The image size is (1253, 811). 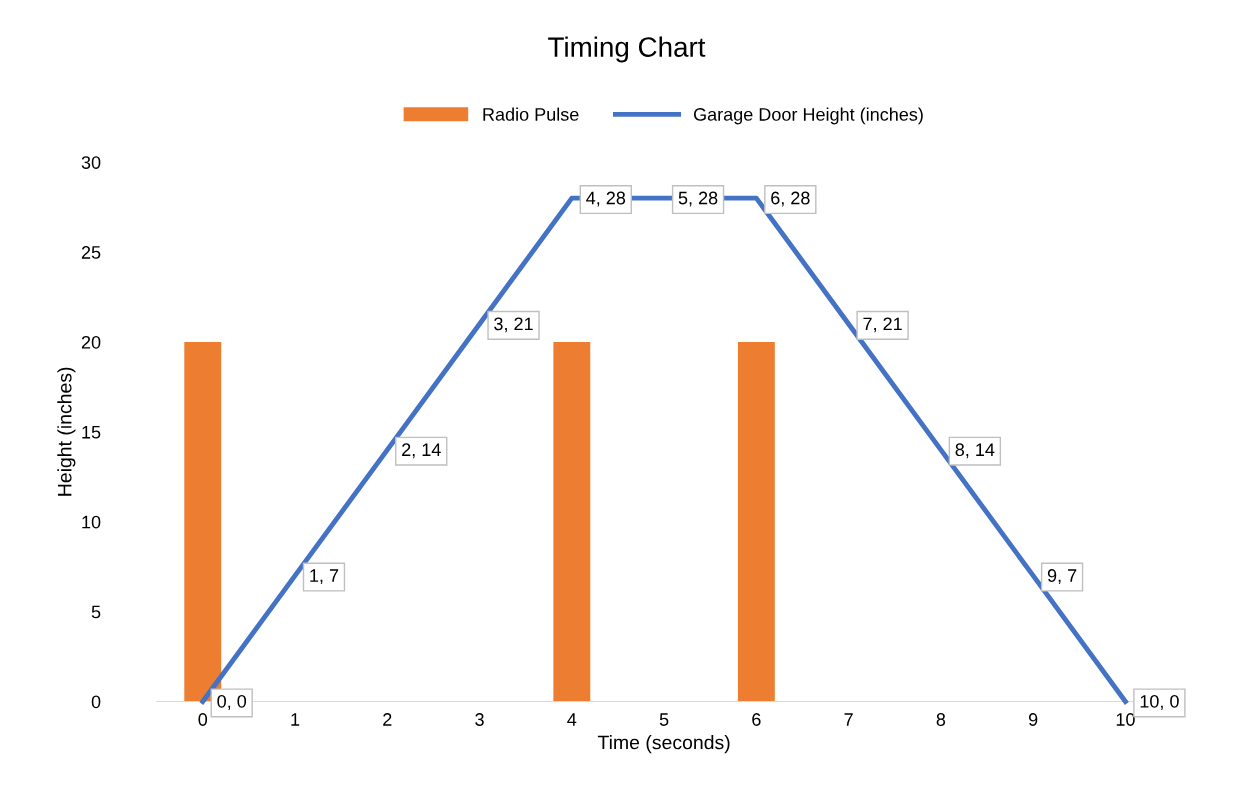 I want to click on data-label: 6, 28, so click(x=790, y=199).